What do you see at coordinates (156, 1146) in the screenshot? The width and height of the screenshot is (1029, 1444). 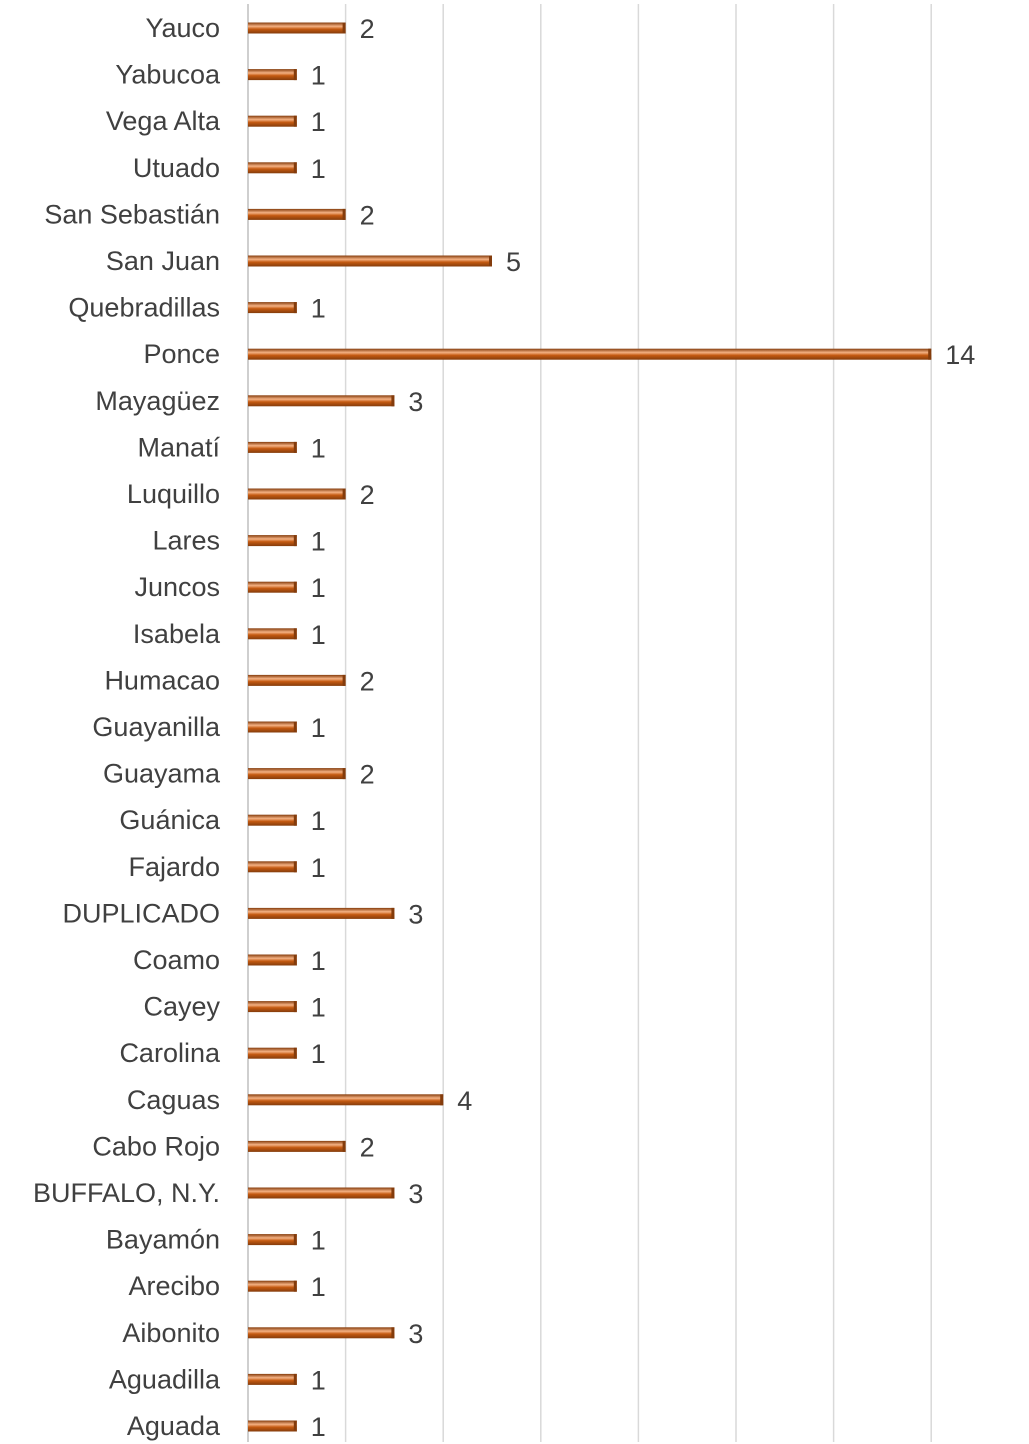 I see `category-label: Cabo Rojo` at bounding box center [156, 1146].